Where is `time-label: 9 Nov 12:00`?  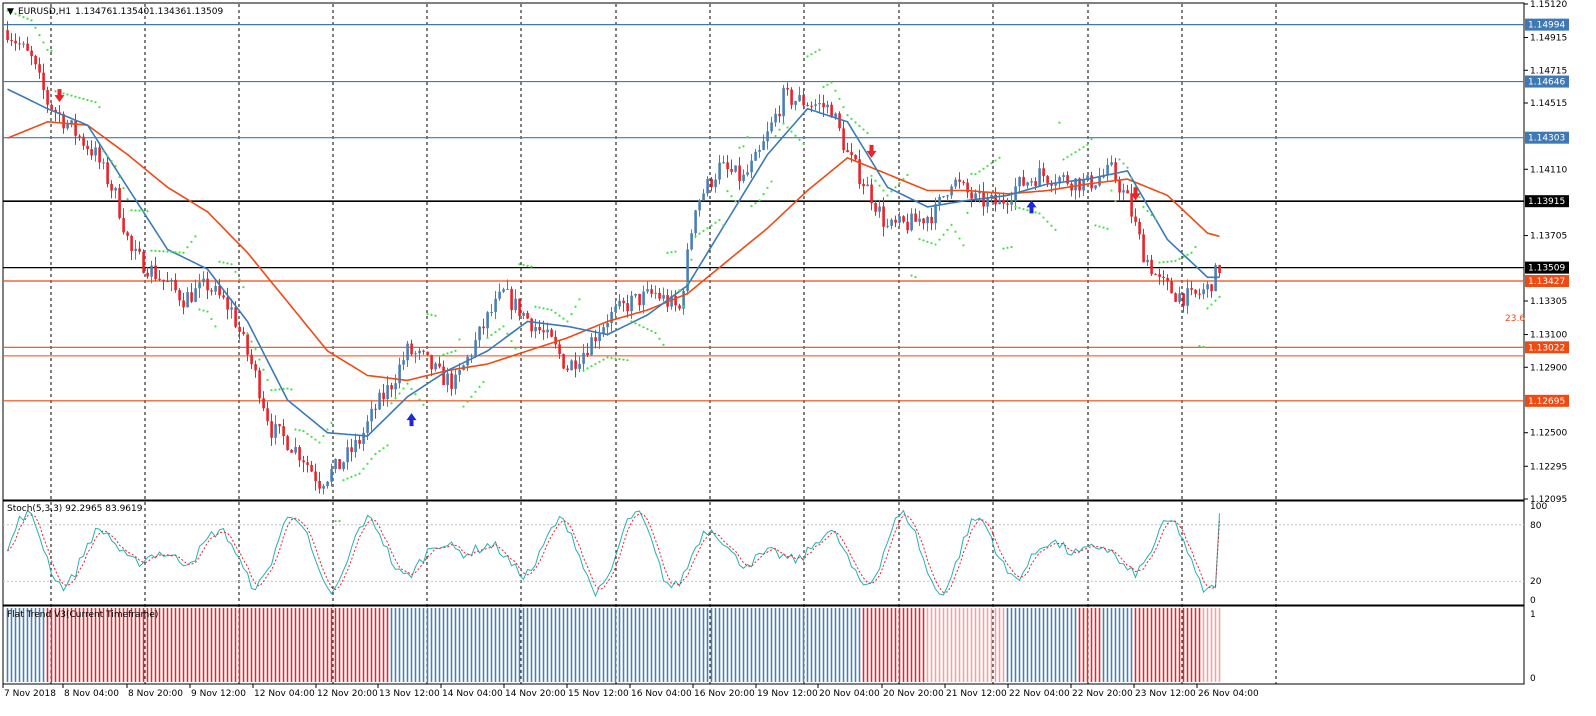 time-label: 9 Nov 12:00 is located at coordinates (218, 694).